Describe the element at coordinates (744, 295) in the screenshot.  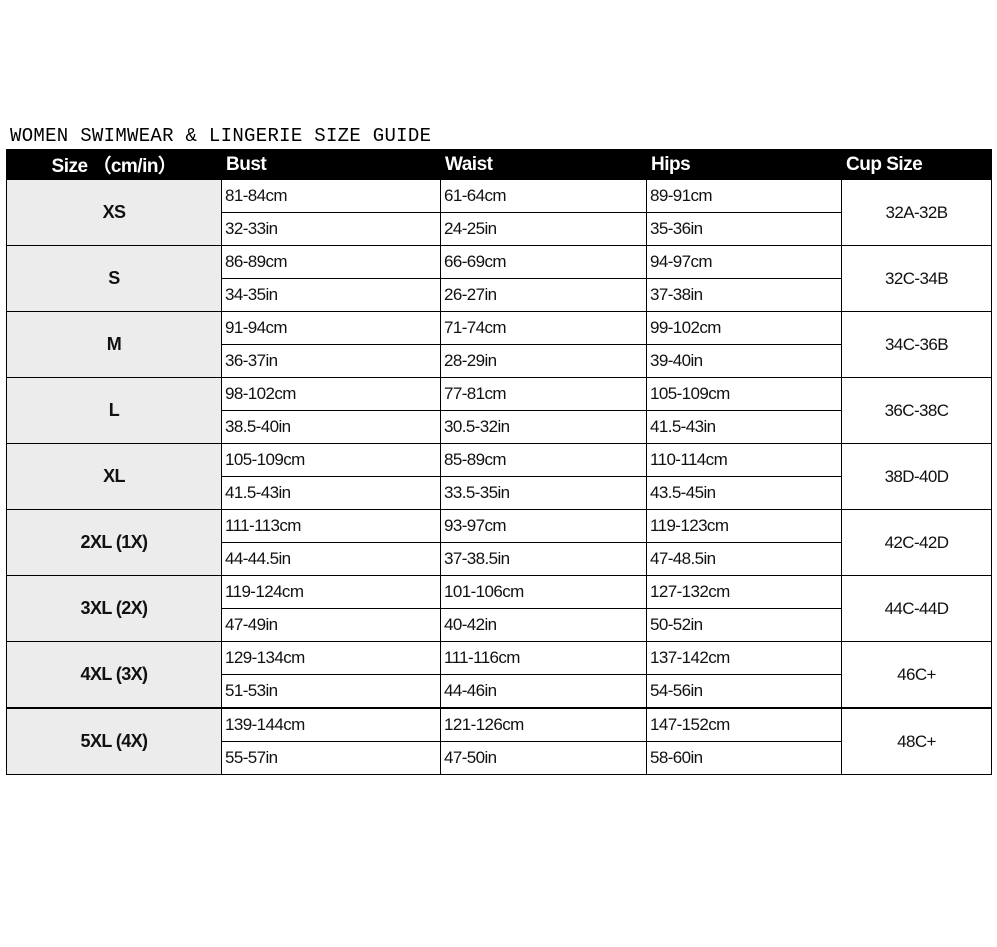
I see `hips-in: 37-38in` at that location.